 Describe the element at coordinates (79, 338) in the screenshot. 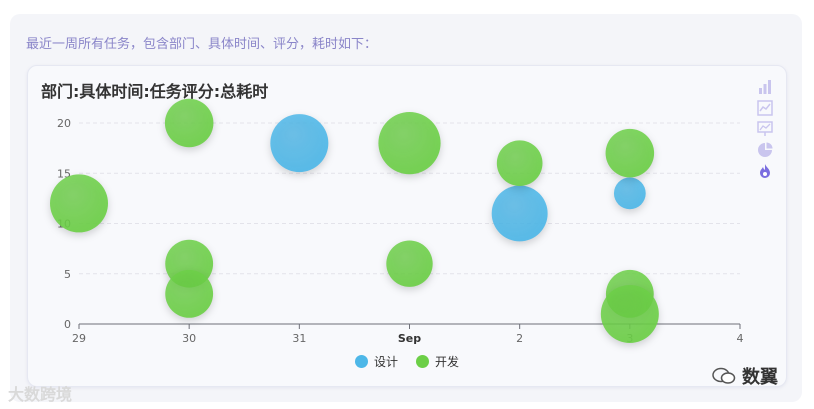

I see `x-tick-label: 29` at that location.